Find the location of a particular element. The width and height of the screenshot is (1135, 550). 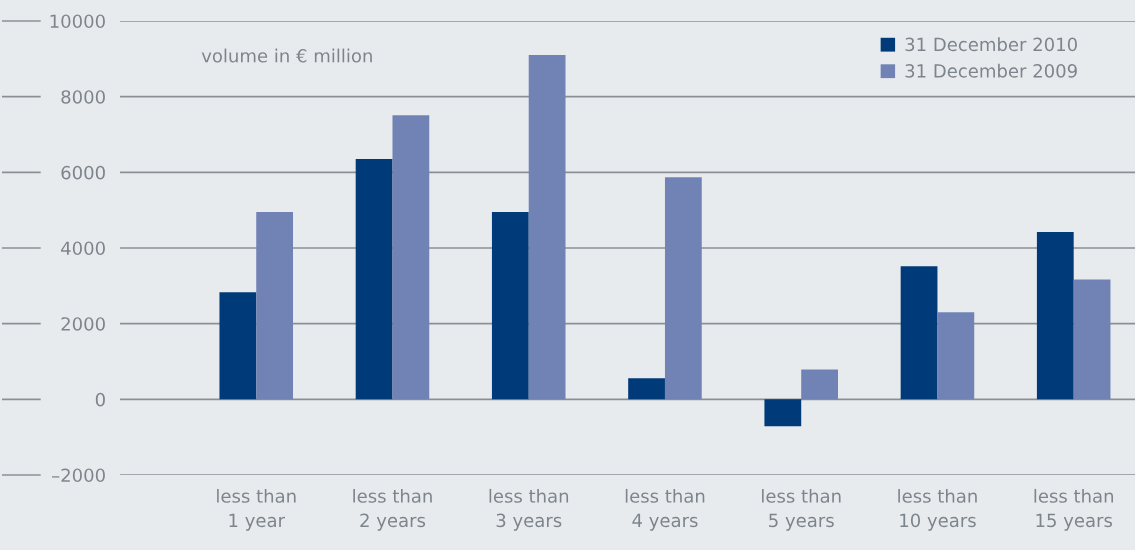

annotation: volume in € million is located at coordinates (286, 55).